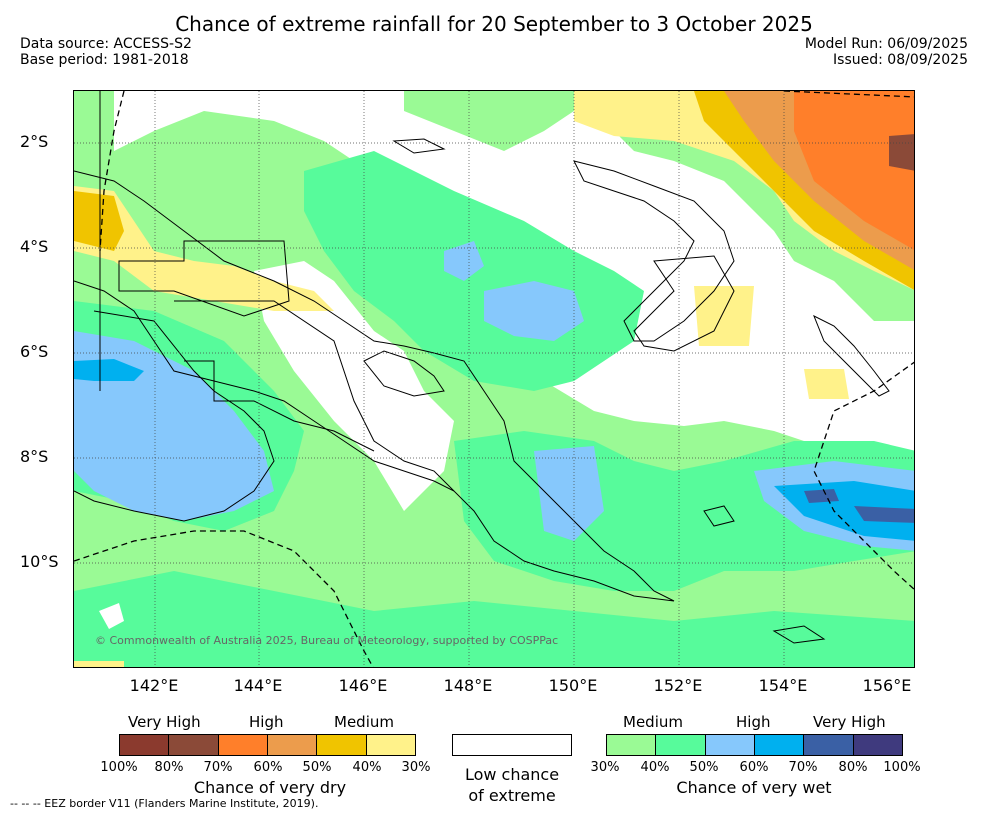 This screenshot has height=816, width=988. Describe the element at coordinates (416, 767) in the screenshot. I see `dry-tick: 30%` at that location.